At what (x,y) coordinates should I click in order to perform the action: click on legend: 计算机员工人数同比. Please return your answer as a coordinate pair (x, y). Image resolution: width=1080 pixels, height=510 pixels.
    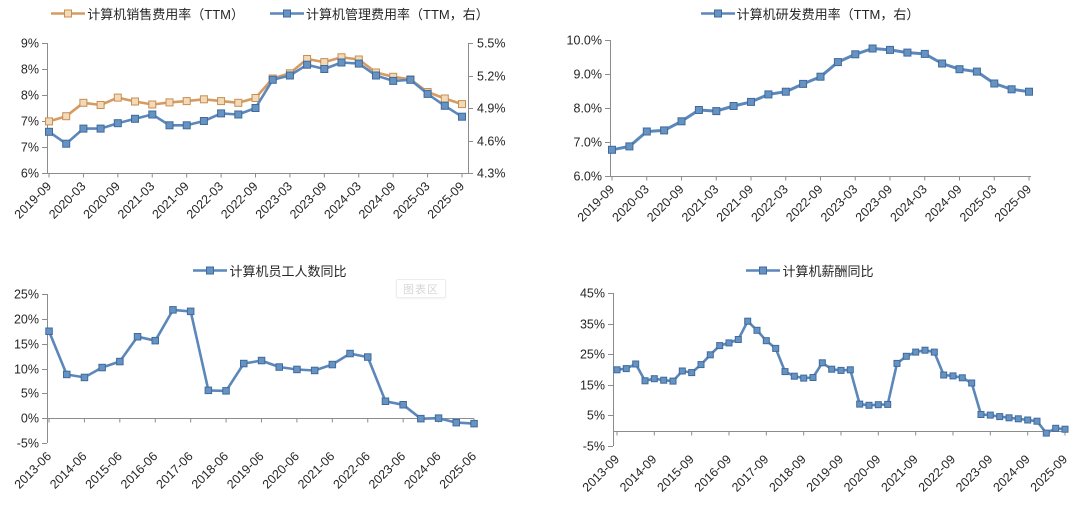
    Looking at the image, I should click on (270, 270).